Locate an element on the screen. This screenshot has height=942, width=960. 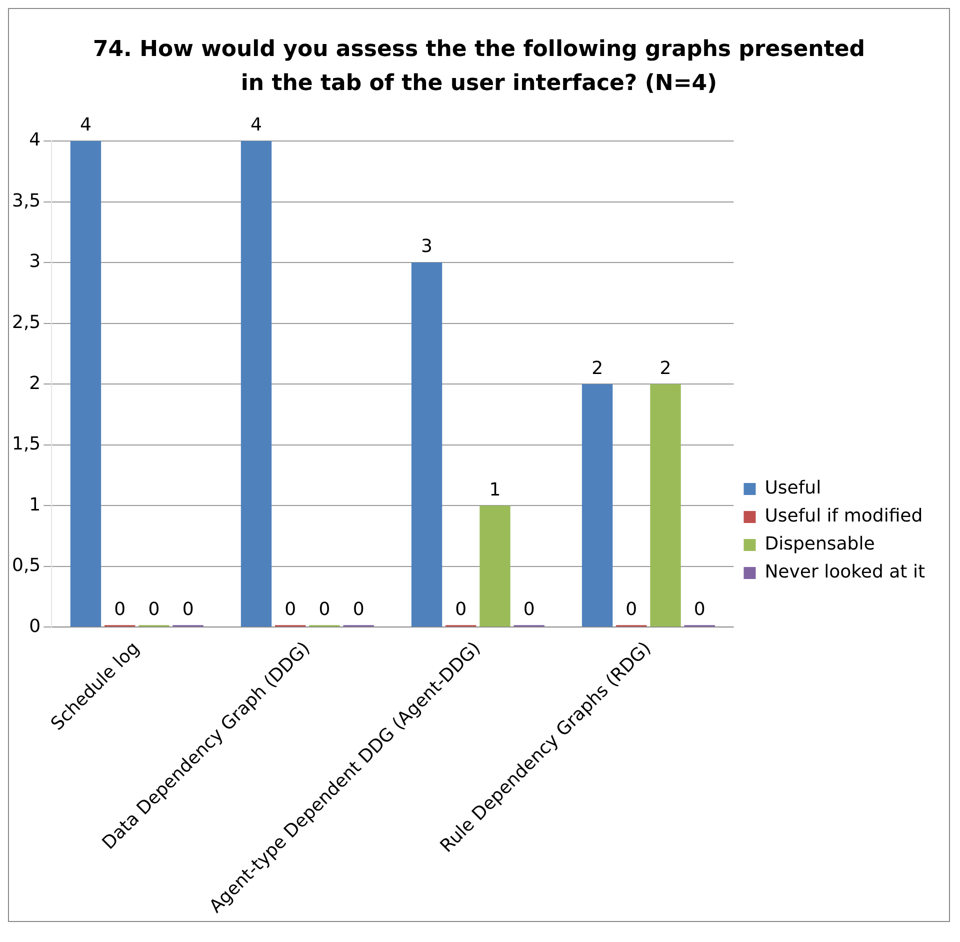
y-tick-label: 0,5 is located at coordinates (26, 565).